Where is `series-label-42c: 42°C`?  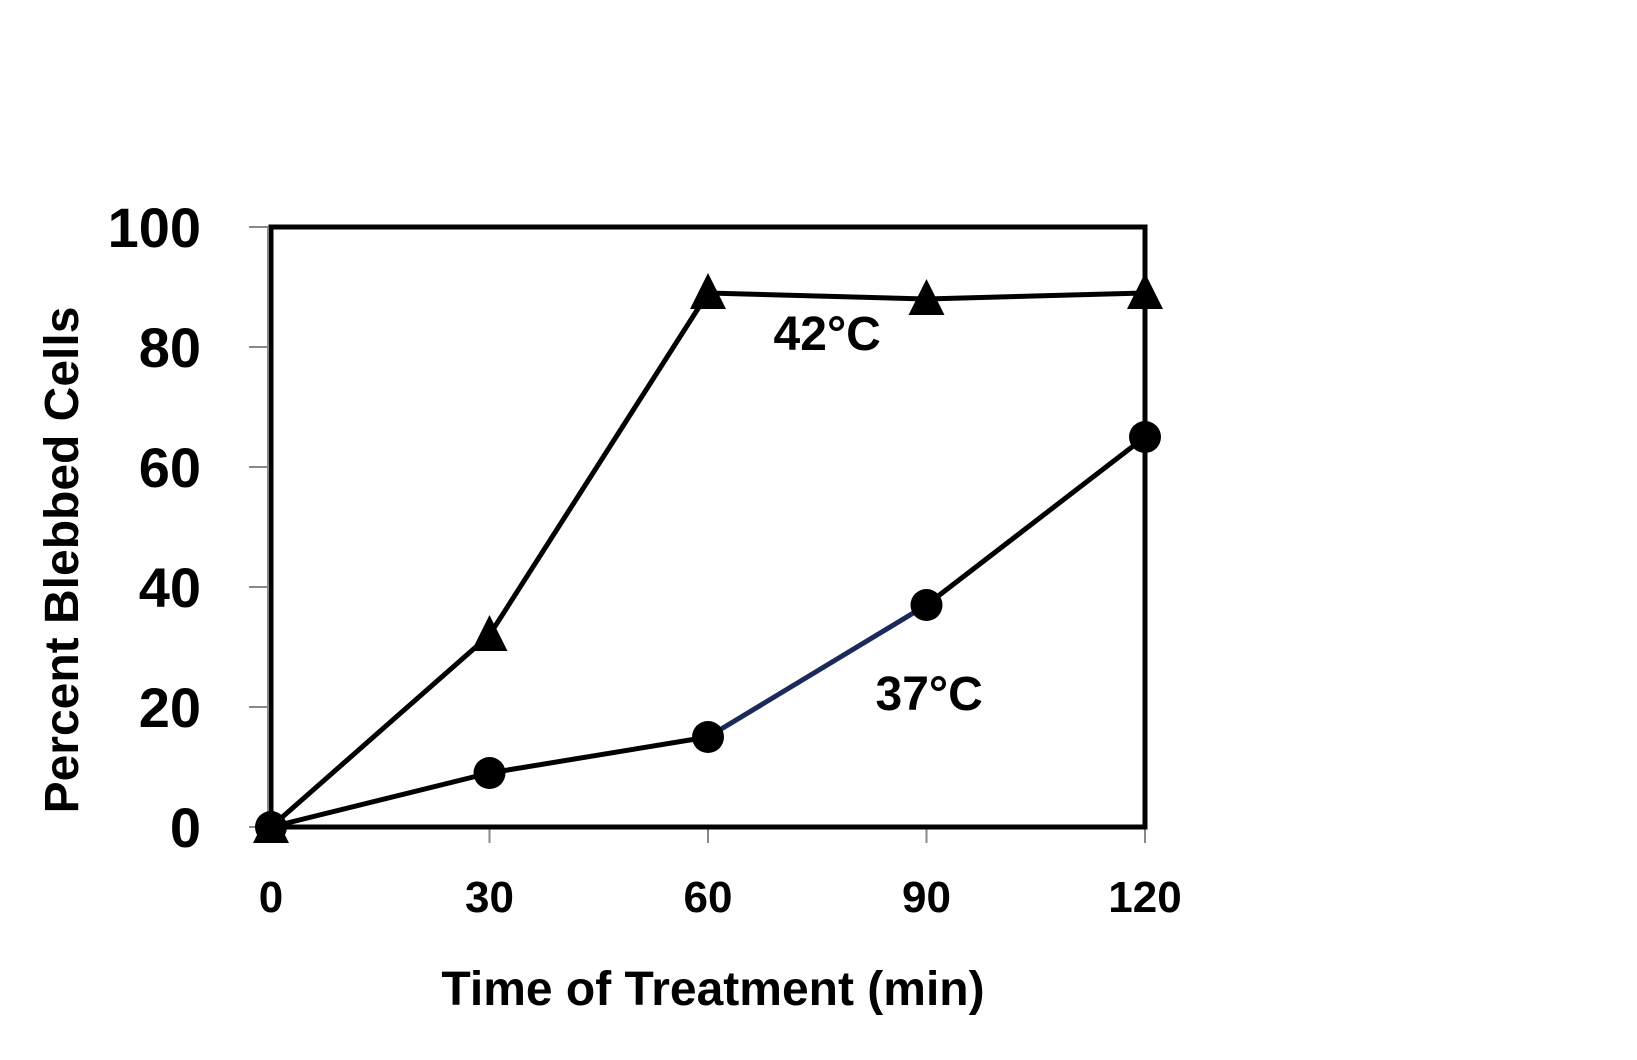
series-label-42c: 42°C is located at coordinates (827, 334).